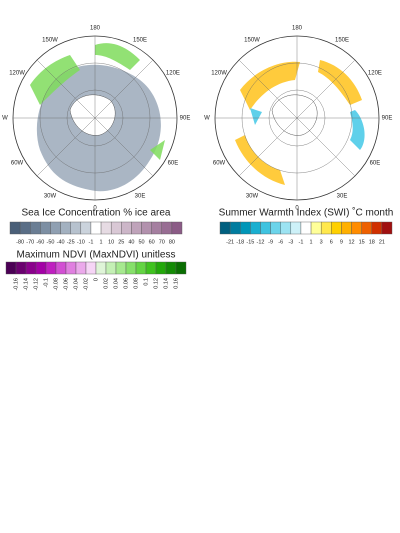 The height and width of the screenshot is (533, 400). What do you see at coordinates (126, 283) in the screenshot?
I see `tick-label: 0.06` at bounding box center [126, 283].